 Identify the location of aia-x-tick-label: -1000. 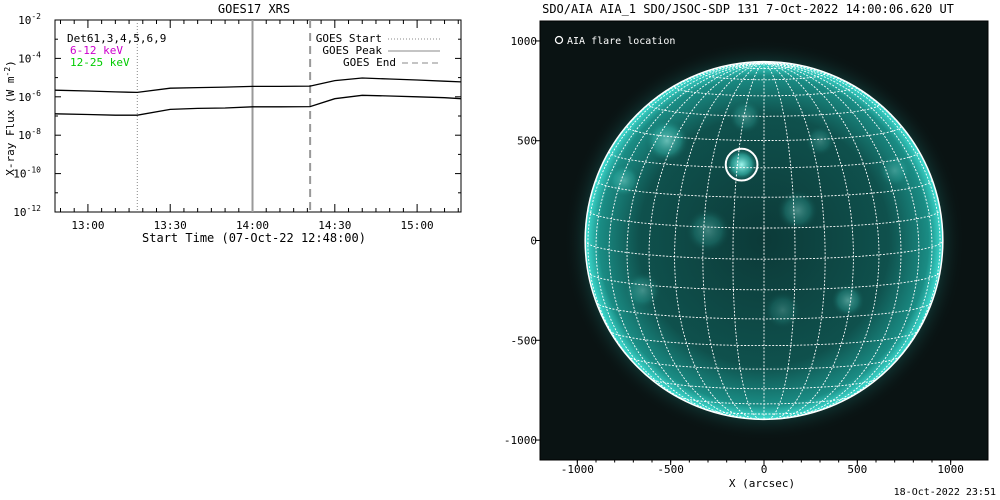
(577, 469).